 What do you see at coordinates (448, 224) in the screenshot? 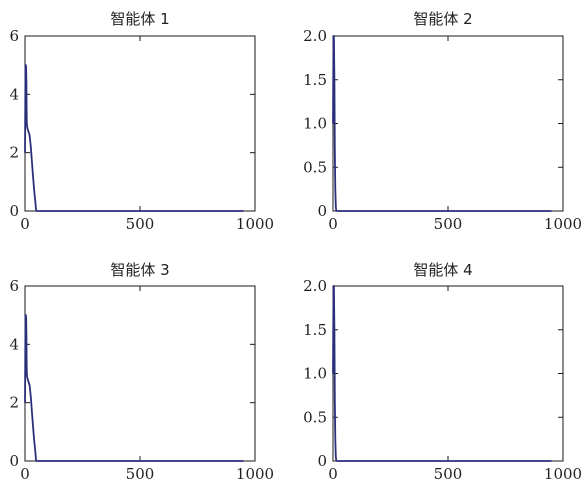
I see `panel-2-xtick-label: 500` at bounding box center [448, 224].